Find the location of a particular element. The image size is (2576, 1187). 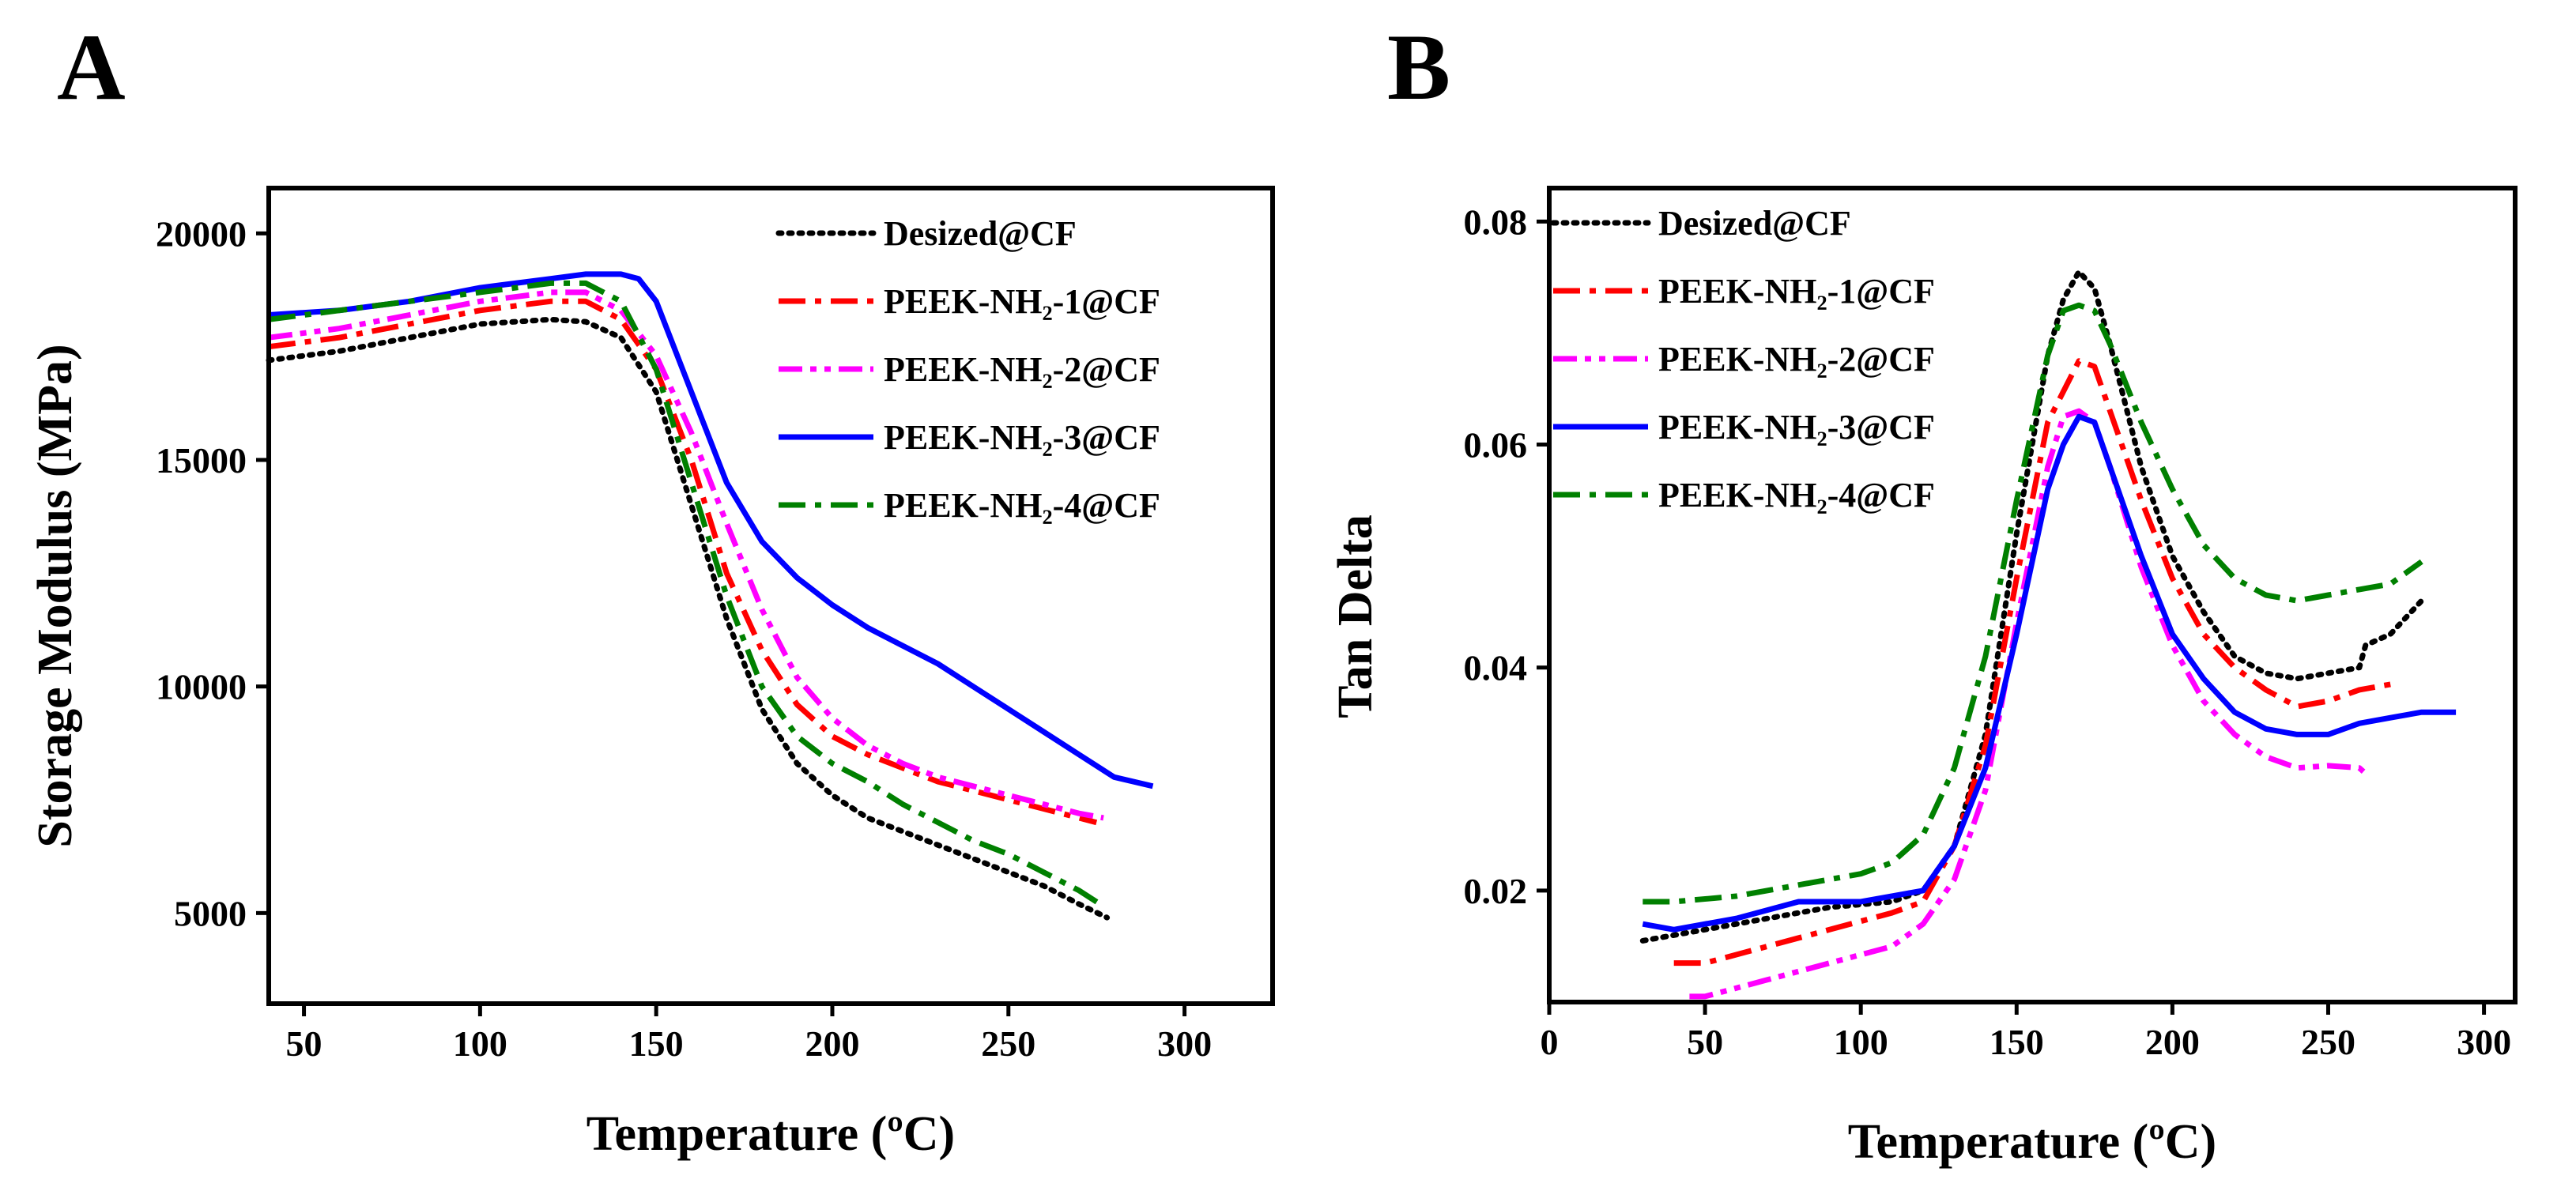

chart-a-x-tick-label: 250 is located at coordinates (1008, 1043).